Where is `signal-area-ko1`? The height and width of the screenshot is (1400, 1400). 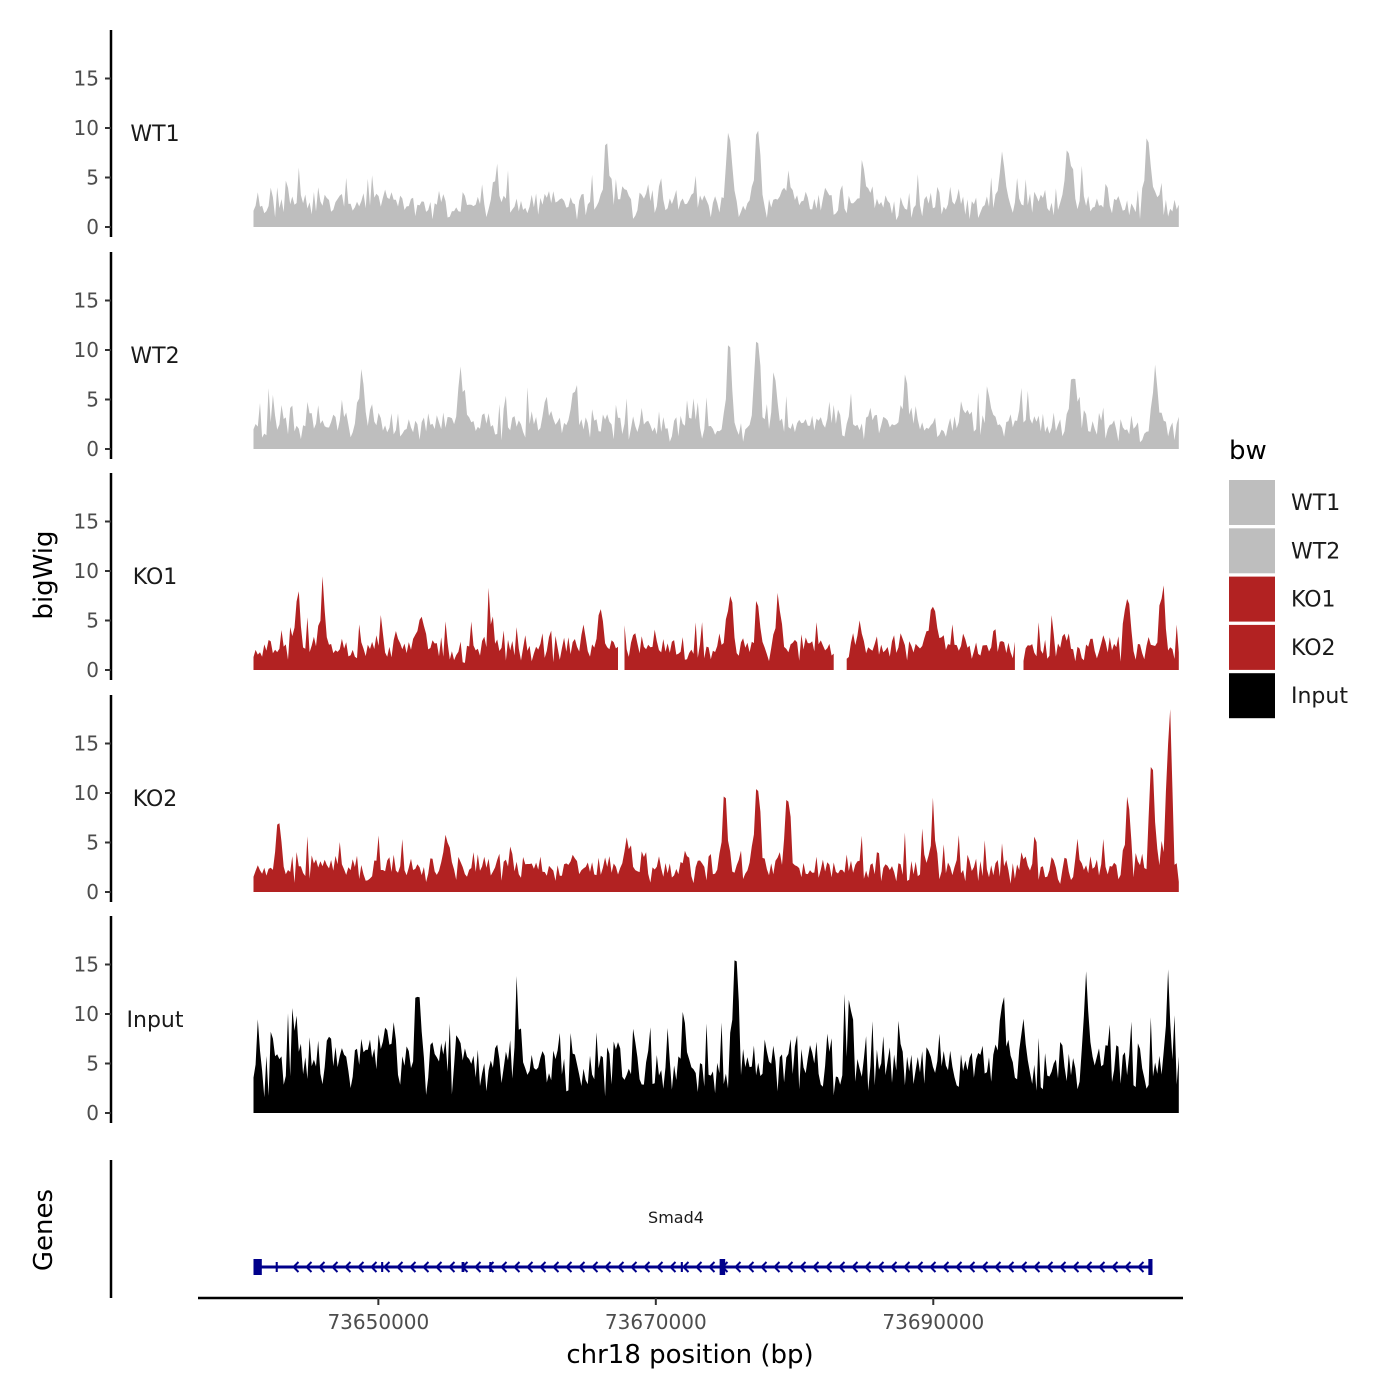 signal-area-ko1 is located at coordinates (716, 623).